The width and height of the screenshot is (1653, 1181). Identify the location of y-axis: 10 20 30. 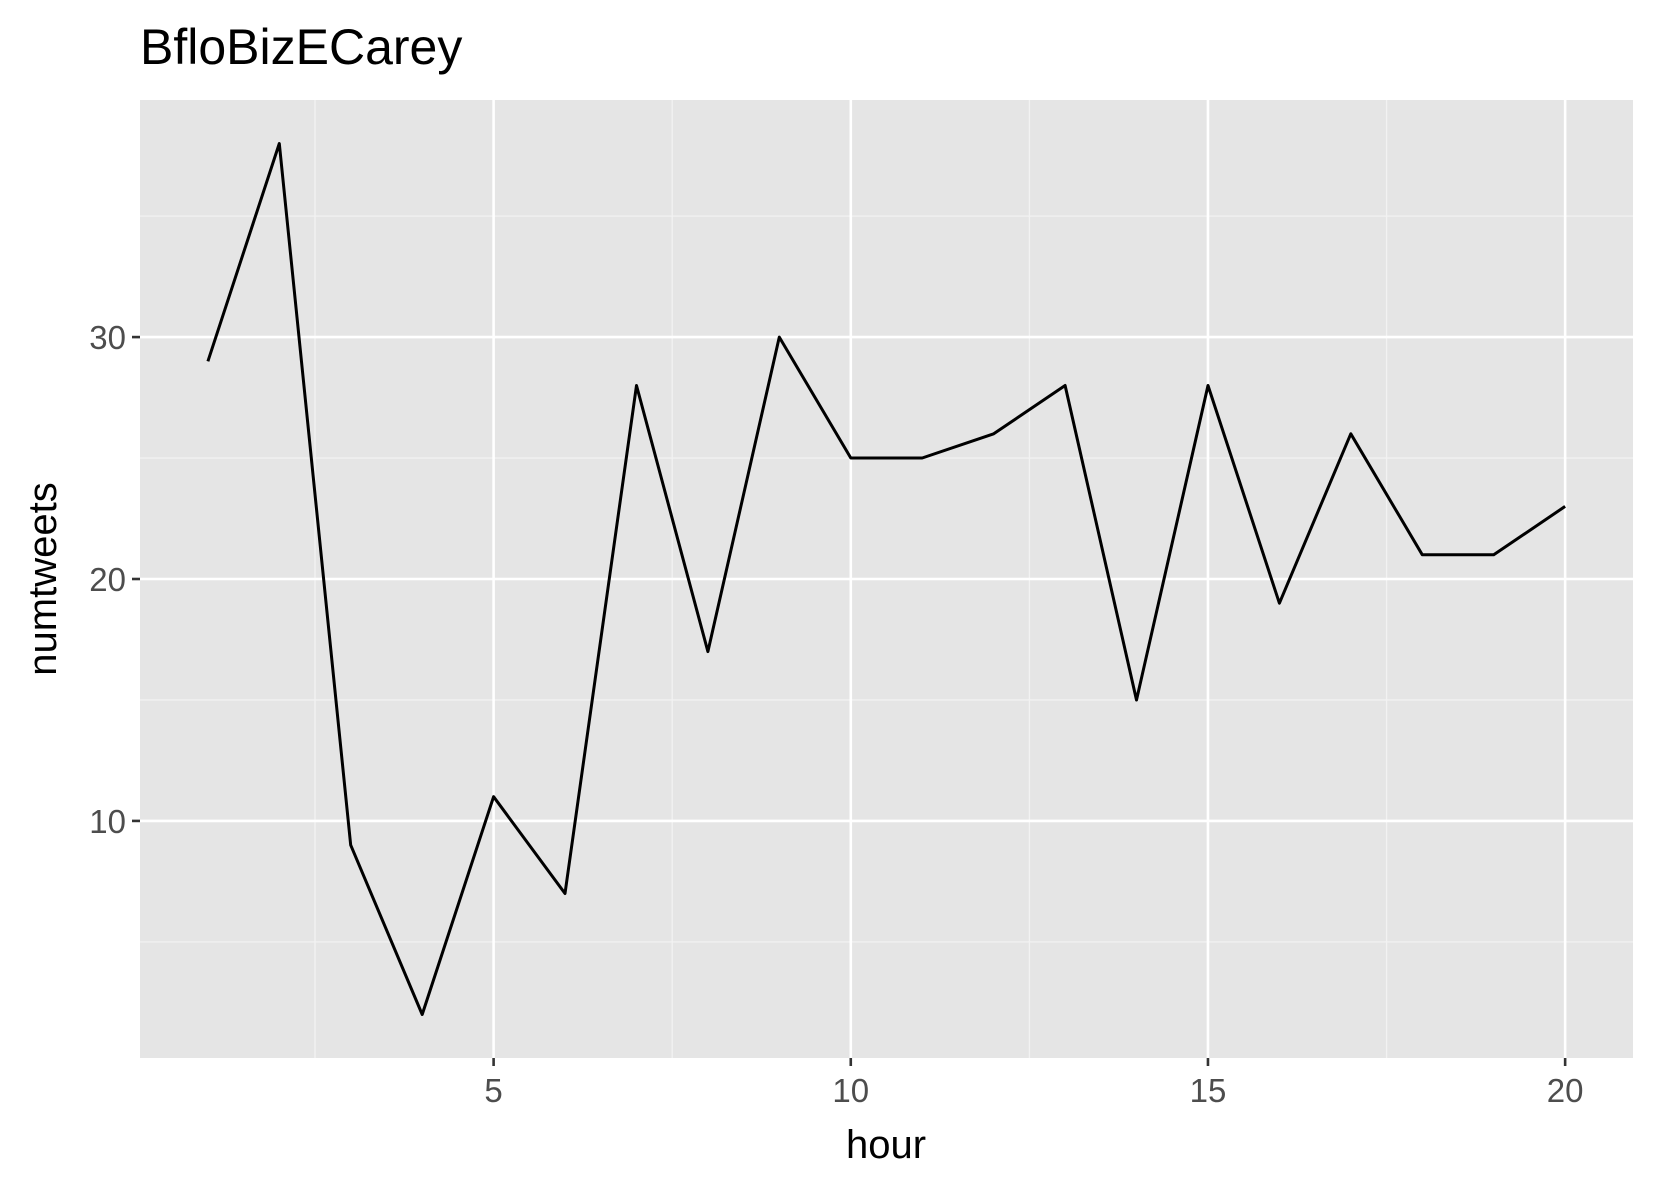
(114, 579).